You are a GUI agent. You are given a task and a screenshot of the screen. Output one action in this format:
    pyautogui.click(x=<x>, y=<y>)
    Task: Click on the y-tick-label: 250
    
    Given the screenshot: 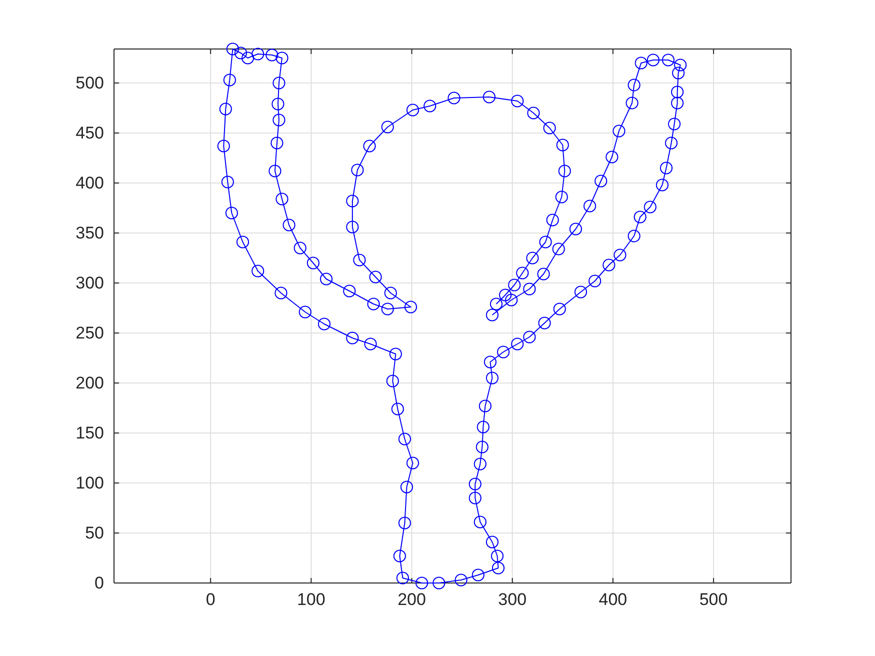 What is the action you would take?
    pyautogui.click(x=90, y=332)
    